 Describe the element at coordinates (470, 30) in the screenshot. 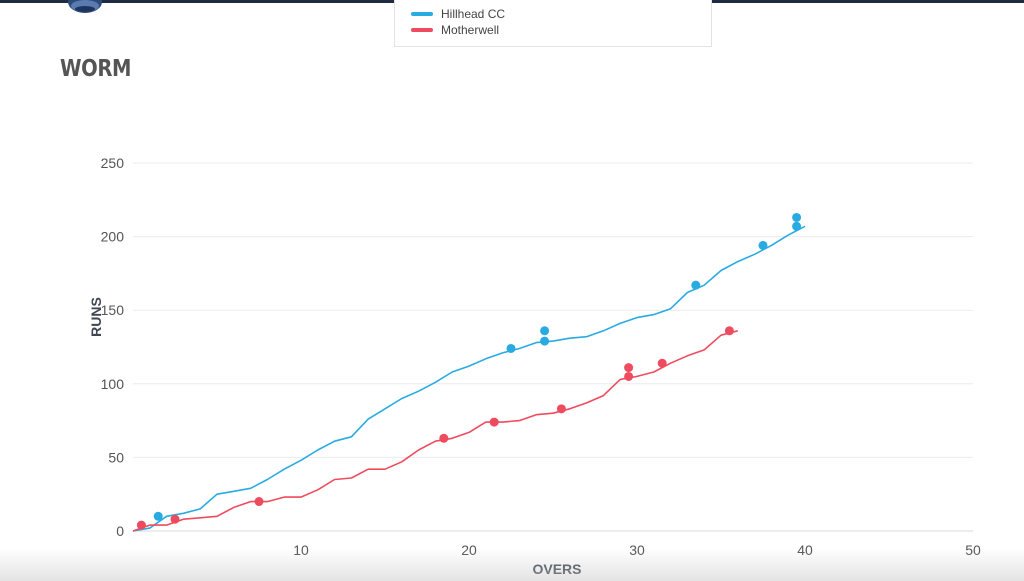

I see `legend-label-series-2: Motherwell` at that location.